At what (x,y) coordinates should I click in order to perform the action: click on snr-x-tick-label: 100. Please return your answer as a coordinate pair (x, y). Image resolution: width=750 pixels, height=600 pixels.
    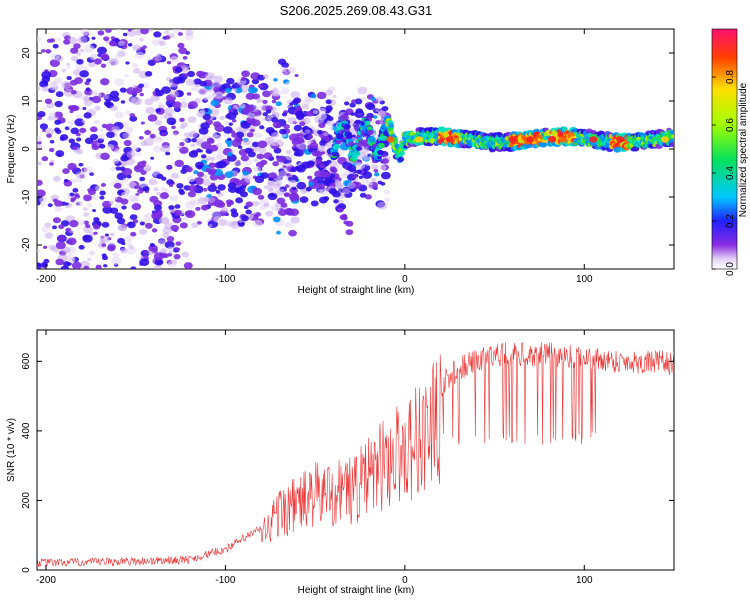
    Looking at the image, I should click on (584, 580).